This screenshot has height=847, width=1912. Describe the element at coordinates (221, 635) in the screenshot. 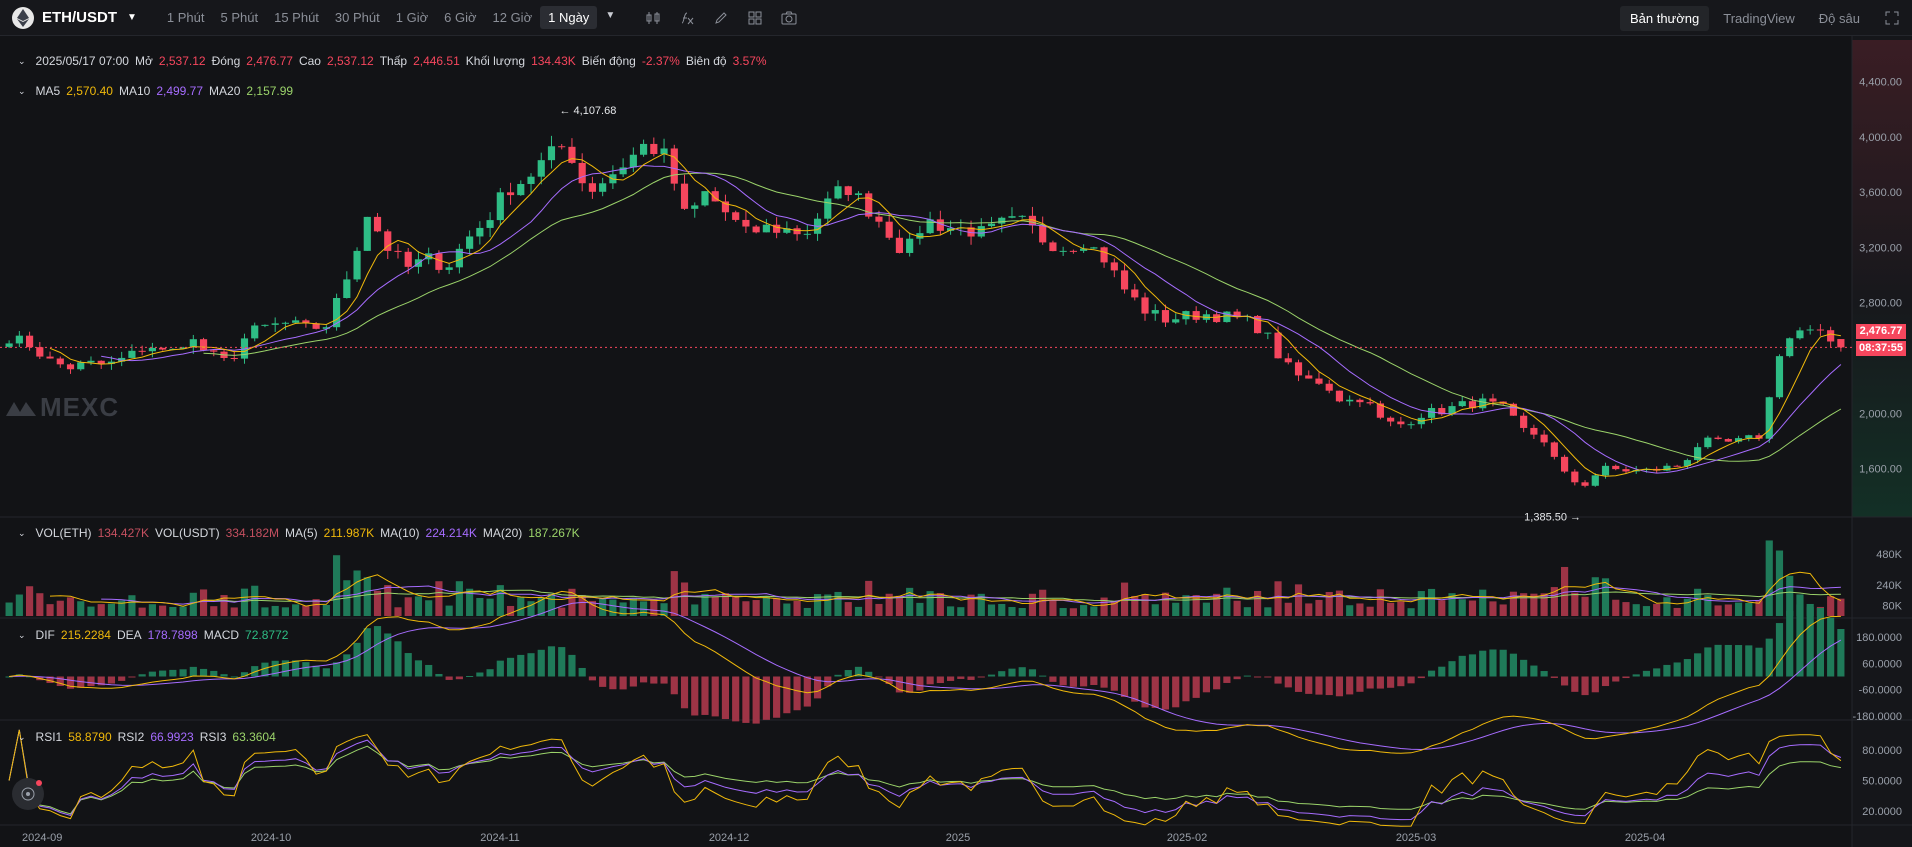

I see `macd-label: MACD` at that location.